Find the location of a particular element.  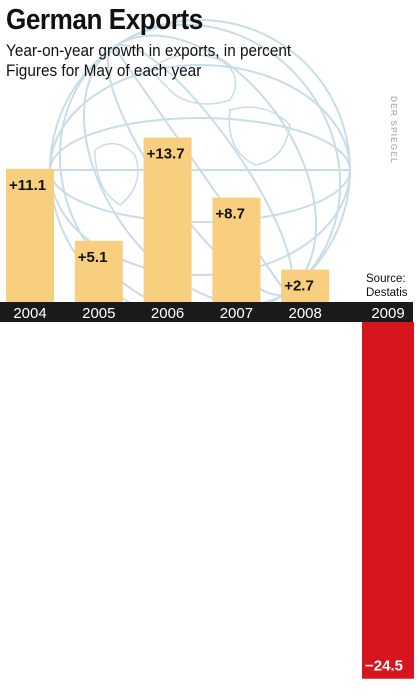

bar-2007 is located at coordinates (236, 249).